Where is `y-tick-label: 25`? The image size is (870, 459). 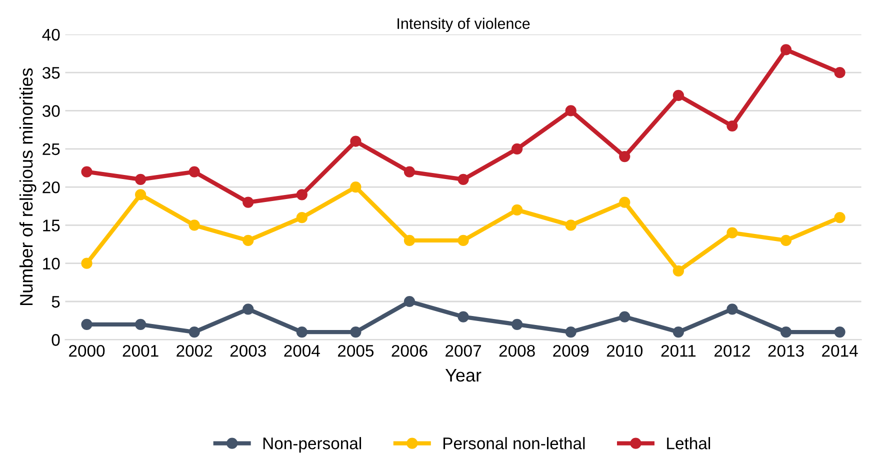 y-tick-label: 25 is located at coordinates (51, 149).